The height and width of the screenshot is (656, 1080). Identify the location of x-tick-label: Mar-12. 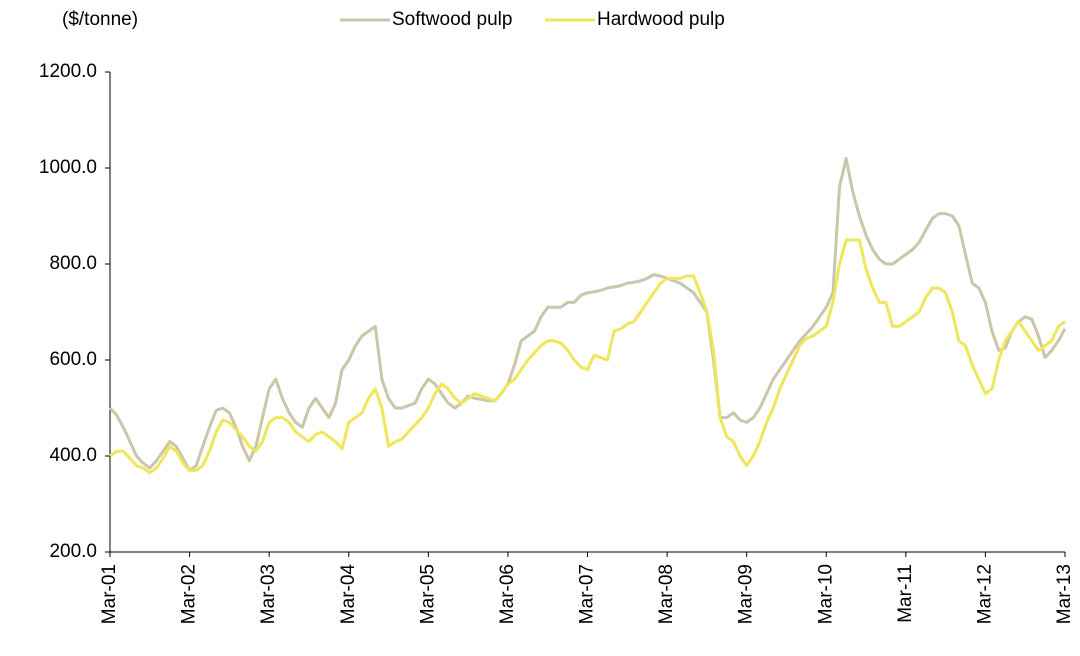
(984, 594).